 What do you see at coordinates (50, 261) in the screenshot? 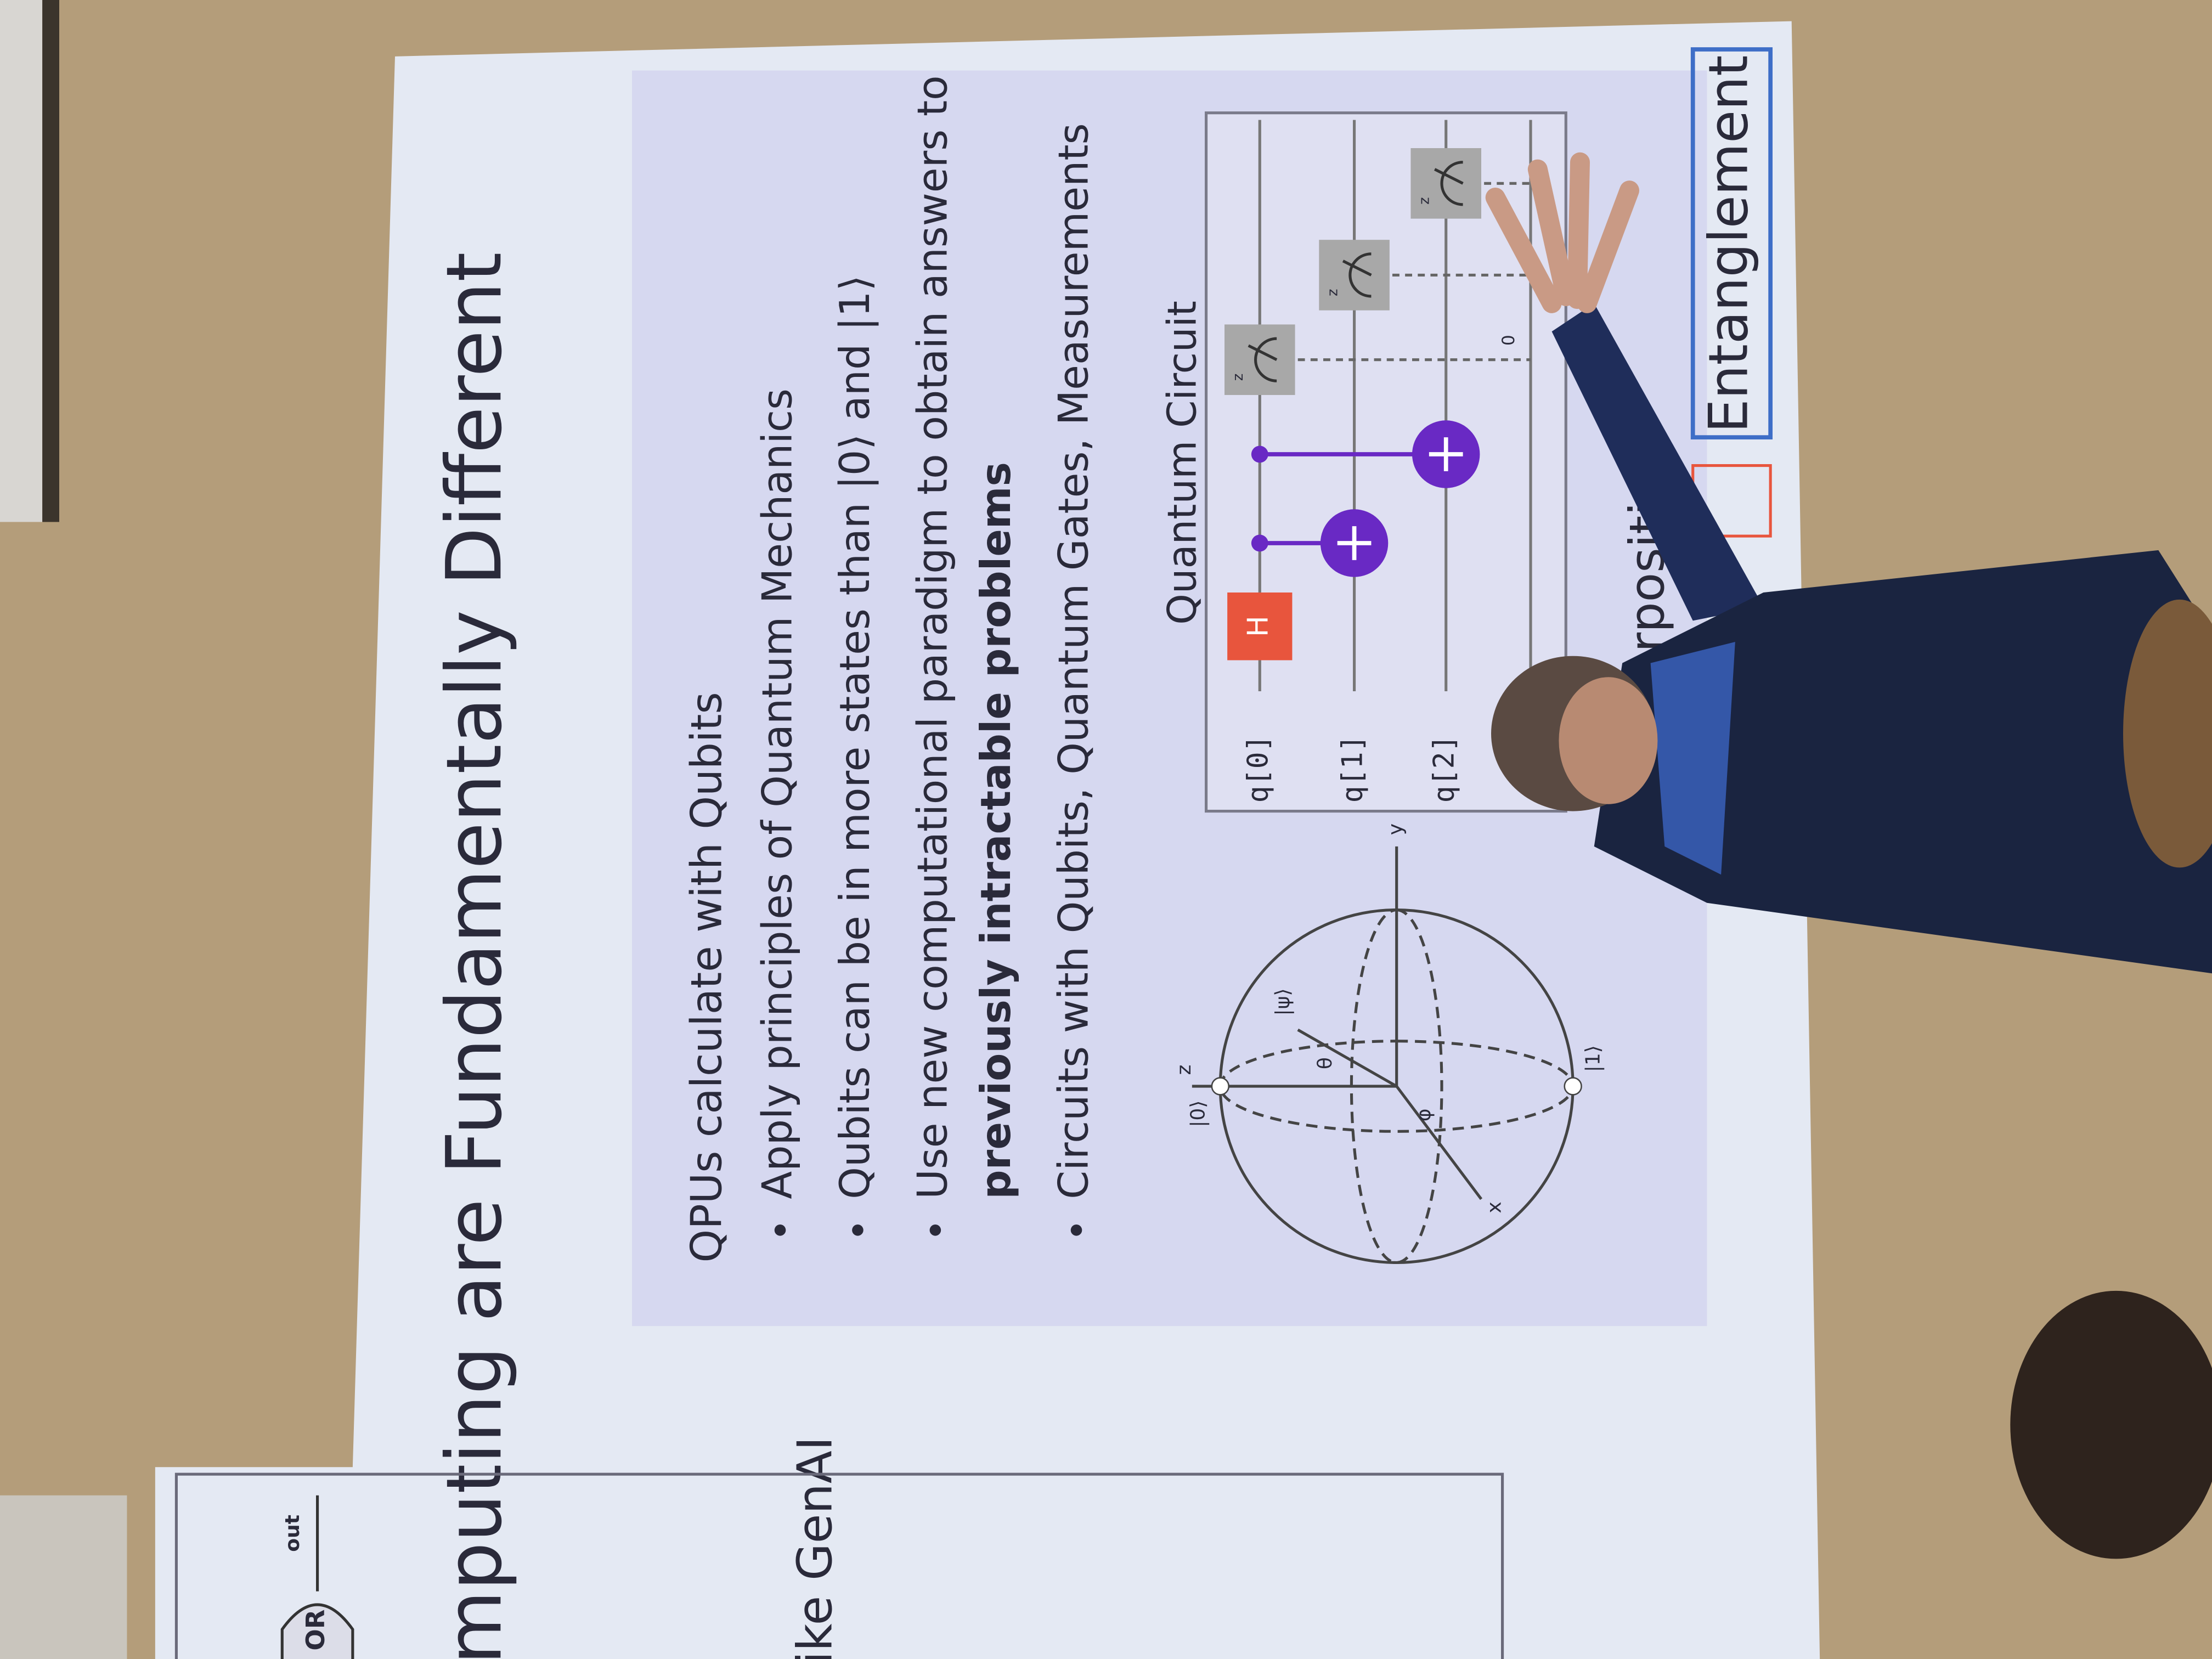
I see `door-edge` at bounding box center [50, 261].